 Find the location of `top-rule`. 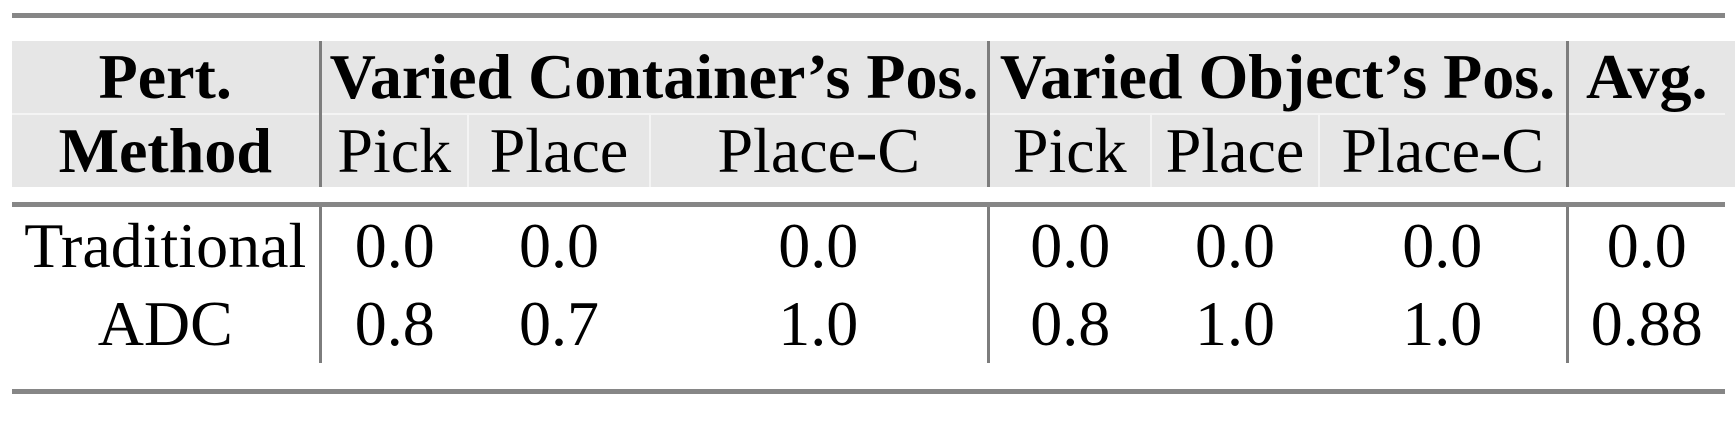

top-rule is located at coordinates (868, 15).